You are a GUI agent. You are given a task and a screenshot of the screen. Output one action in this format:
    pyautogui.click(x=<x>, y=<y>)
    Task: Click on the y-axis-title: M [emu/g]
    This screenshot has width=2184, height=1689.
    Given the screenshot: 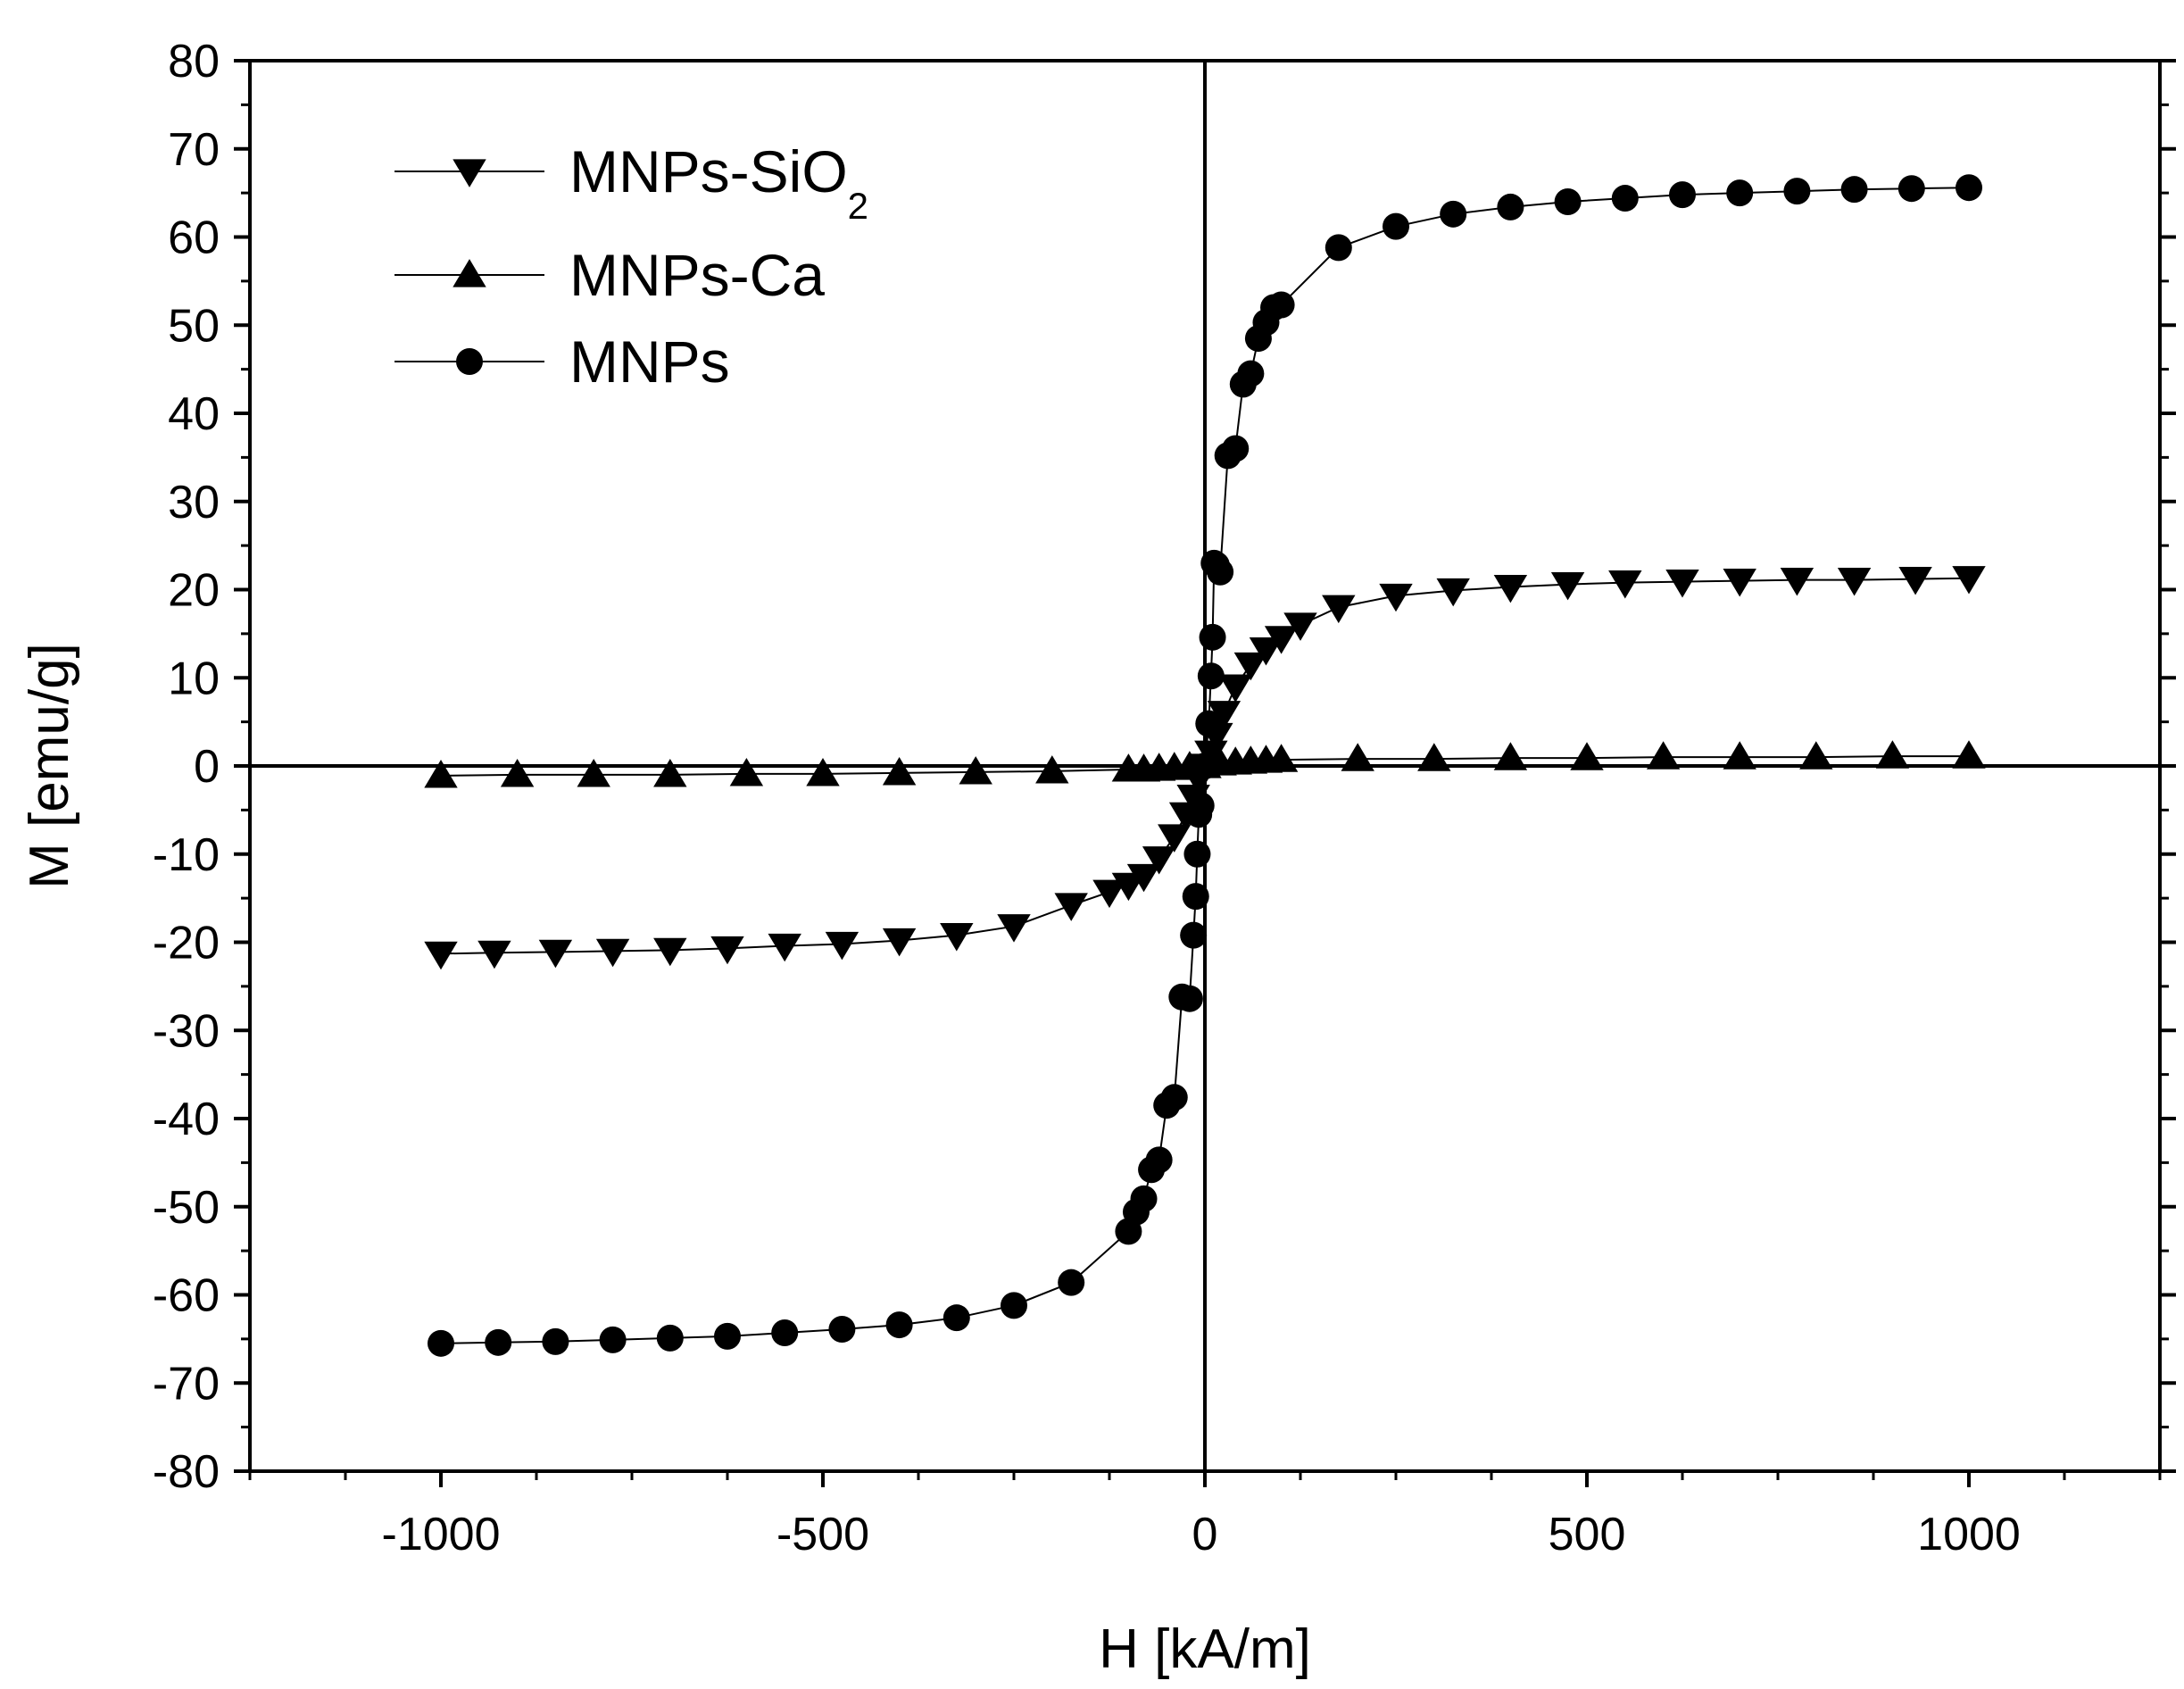 What is the action you would take?
    pyautogui.click(x=50, y=766)
    